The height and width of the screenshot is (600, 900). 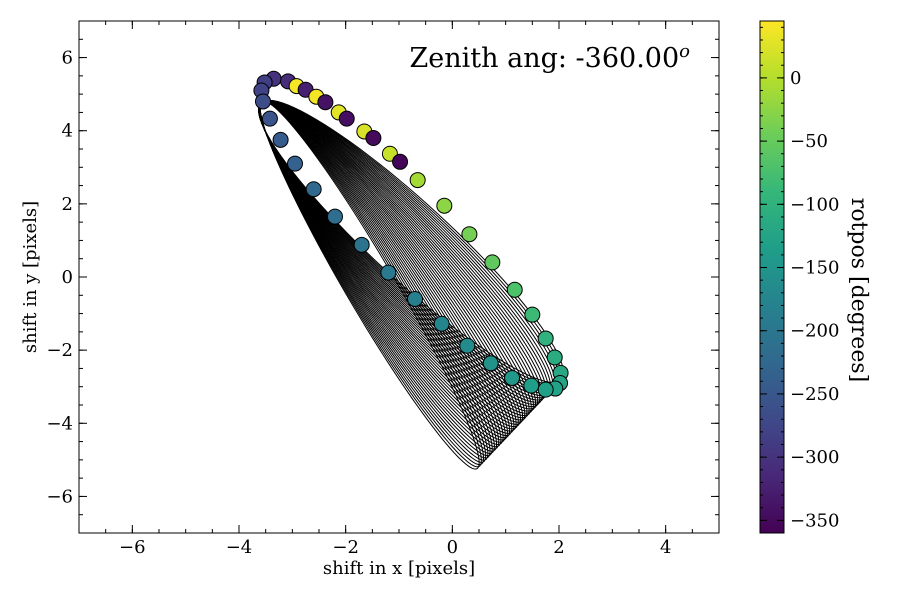 What do you see at coordinates (132, 547) in the screenshot?
I see `x-tick-label: −6` at bounding box center [132, 547].